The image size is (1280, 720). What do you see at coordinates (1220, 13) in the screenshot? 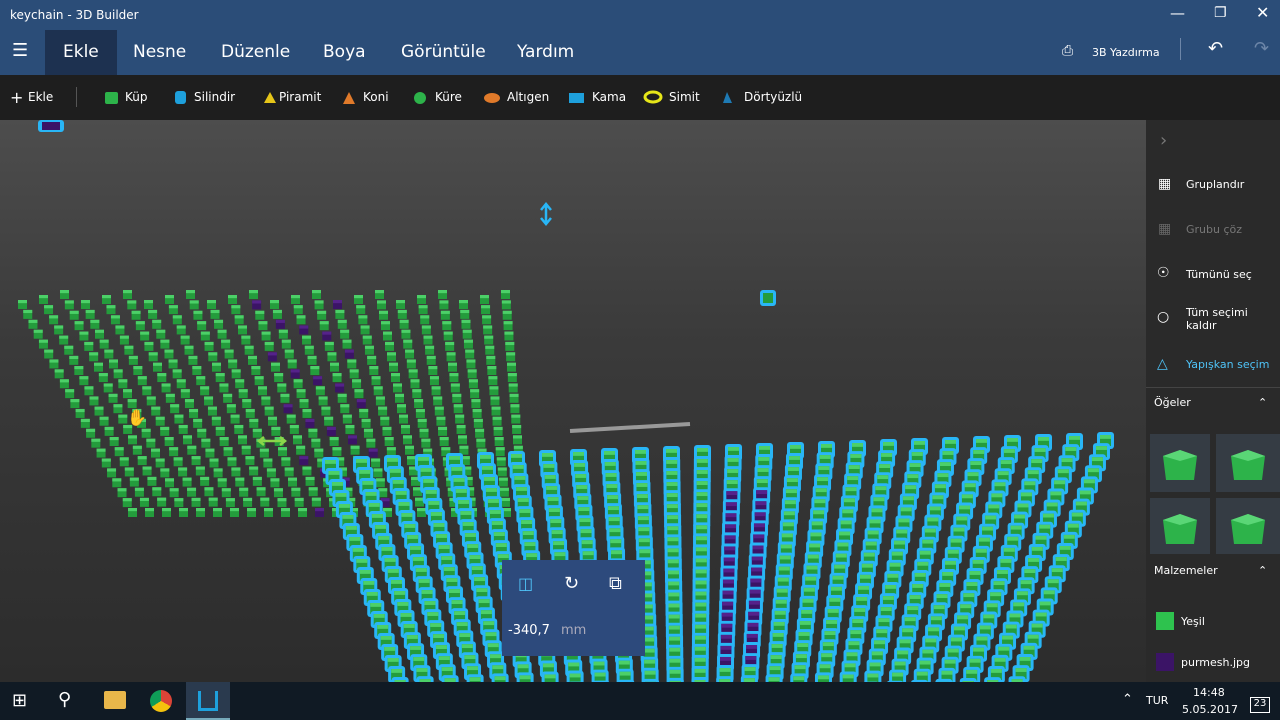
I see `restore-button: ❐` at bounding box center [1220, 13].